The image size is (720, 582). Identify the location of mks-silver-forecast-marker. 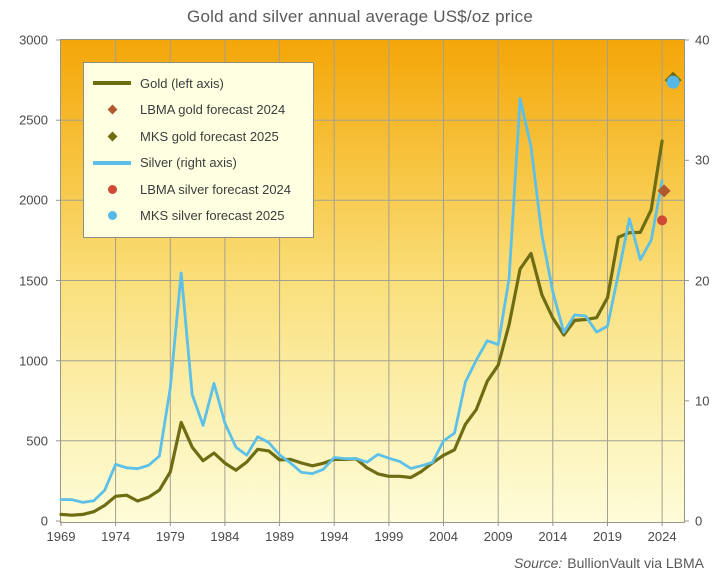
(673, 82).